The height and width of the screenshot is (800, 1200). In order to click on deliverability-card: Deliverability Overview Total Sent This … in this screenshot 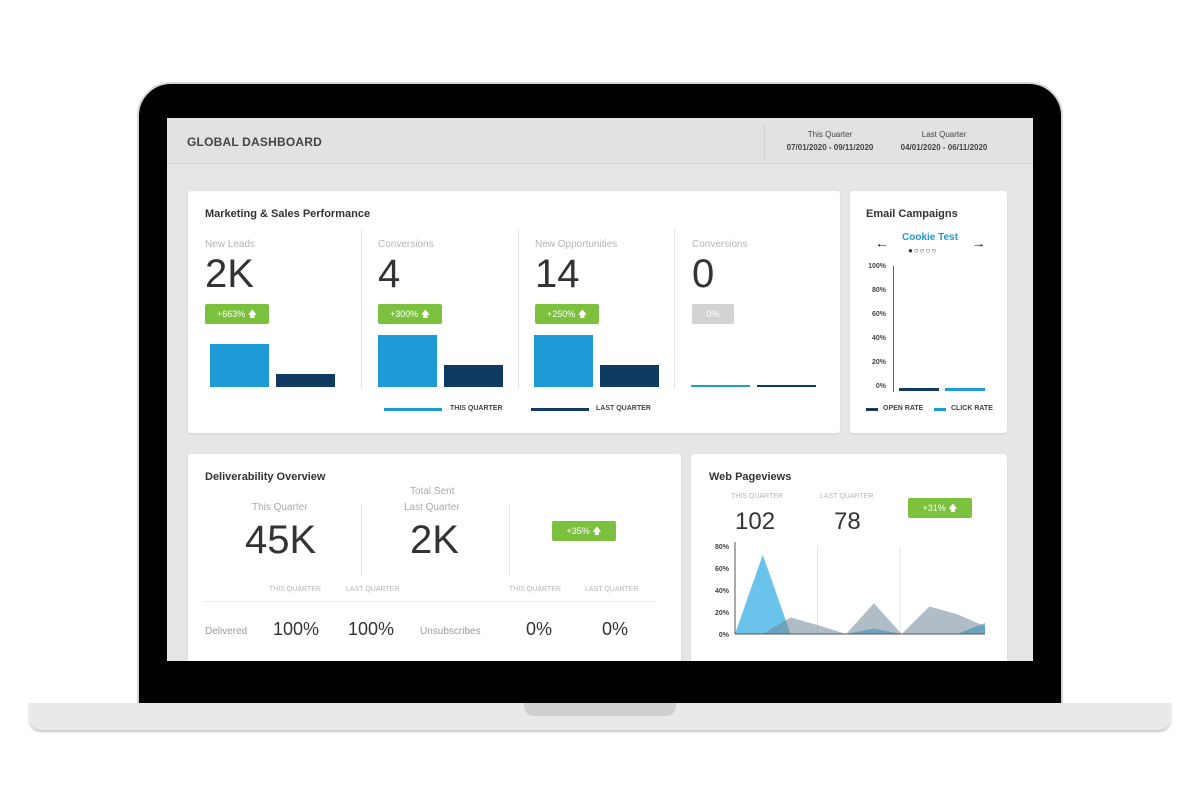, I will do `click(434, 557)`.